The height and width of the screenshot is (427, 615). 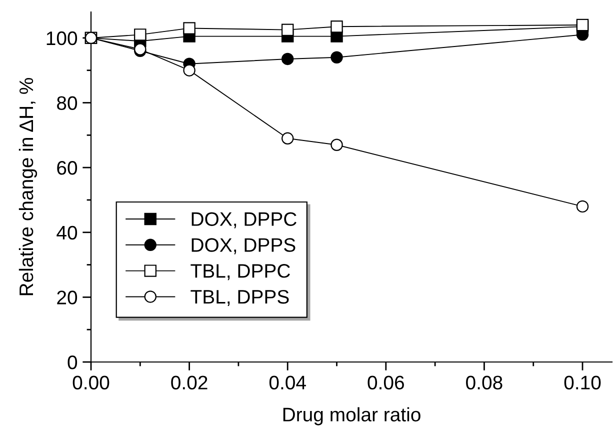 What do you see at coordinates (62, 38) in the screenshot?
I see `y-tick-label: 100` at bounding box center [62, 38].